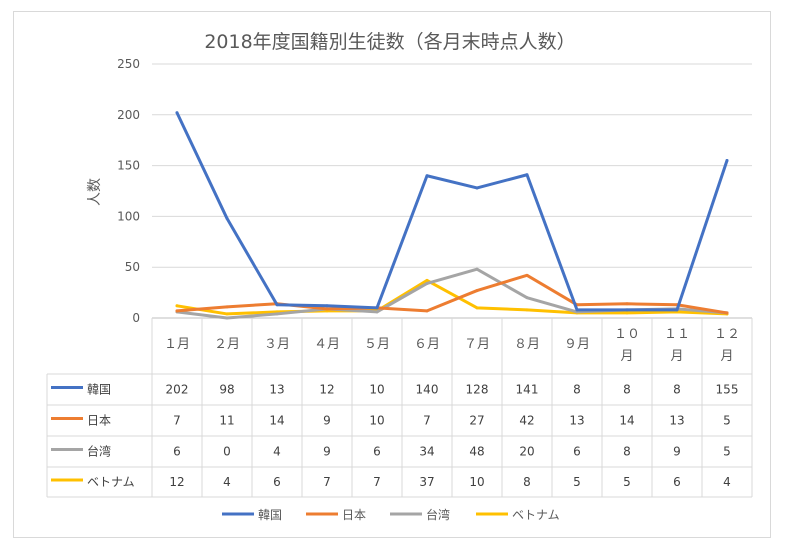  I want to click on legend-label: 台湾, so click(438, 514).